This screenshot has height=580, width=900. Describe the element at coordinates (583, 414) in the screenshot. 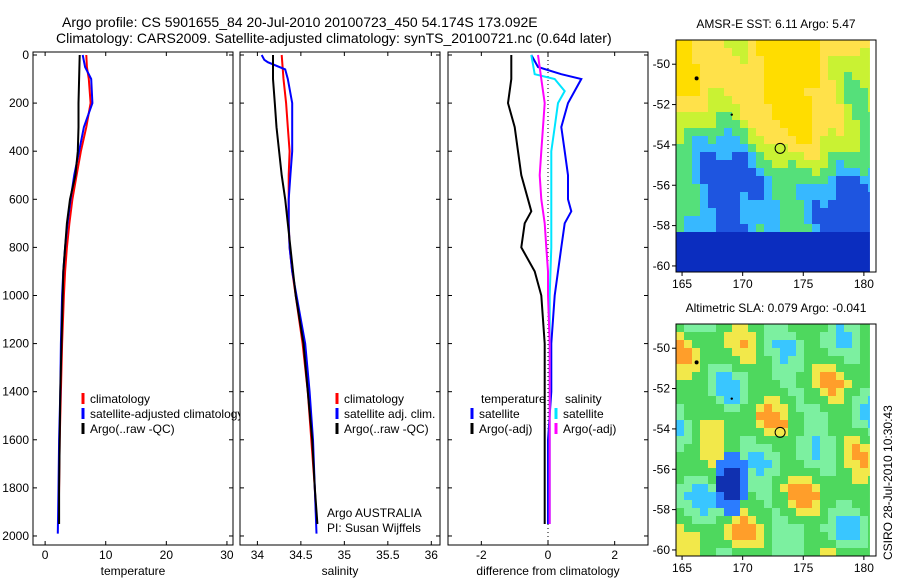

I see `legend-entry: satellite` at that location.